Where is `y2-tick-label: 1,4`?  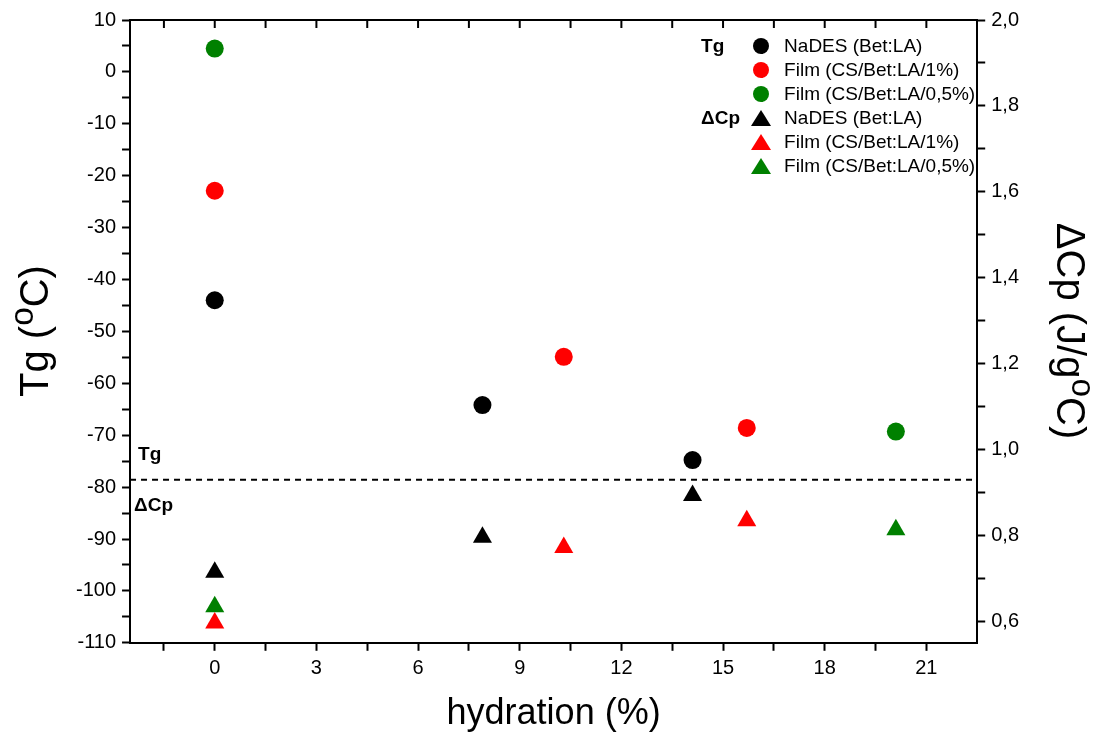 y2-tick-label: 1,4 is located at coordinates (1005, 276).